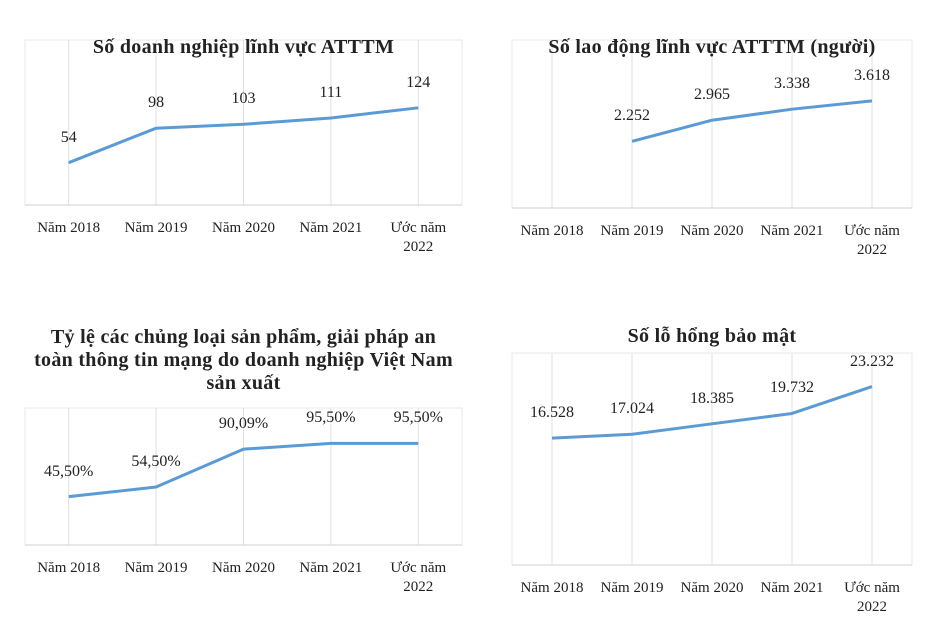  Describe the element at coordinates (712, 95) in the screenshot. I see `data-label: 2.965` at that location.